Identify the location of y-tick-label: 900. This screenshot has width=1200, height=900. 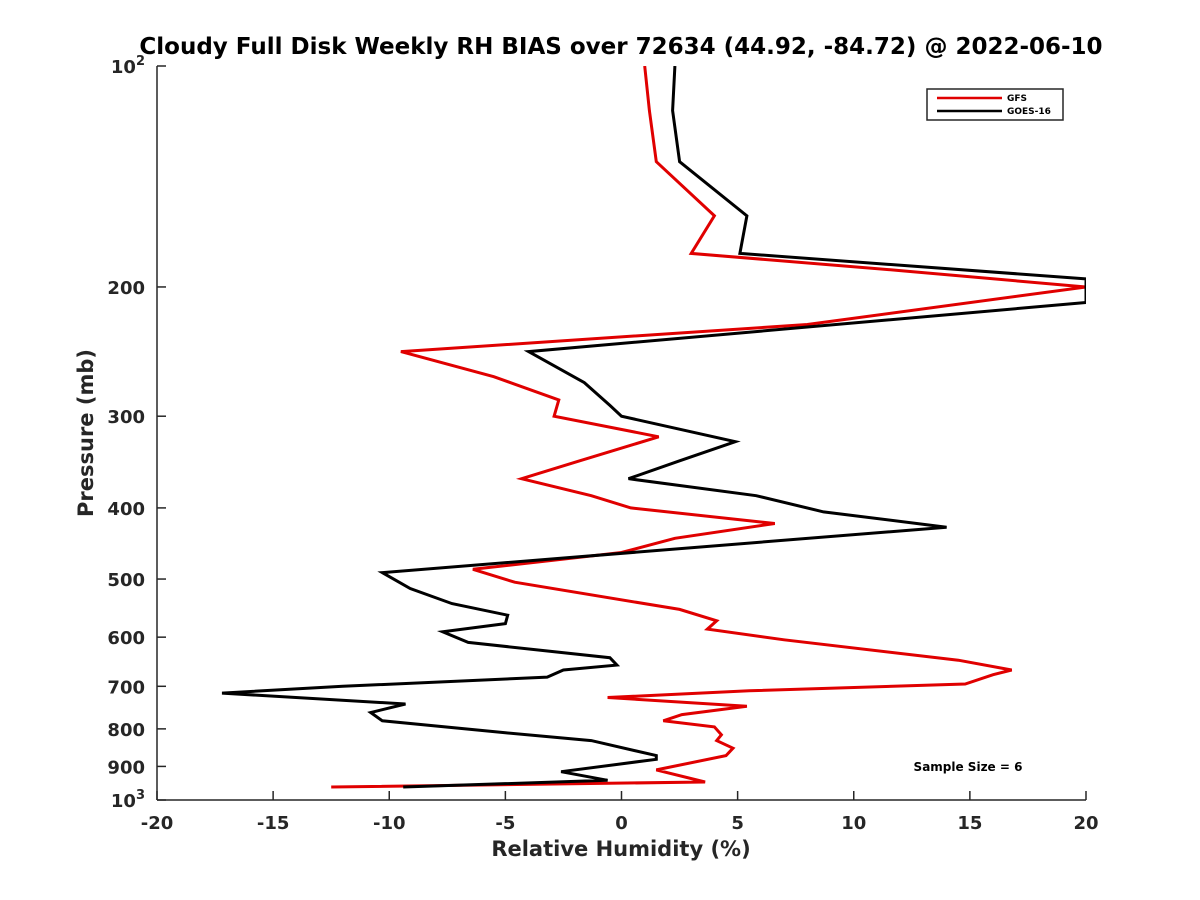
(126, 767).